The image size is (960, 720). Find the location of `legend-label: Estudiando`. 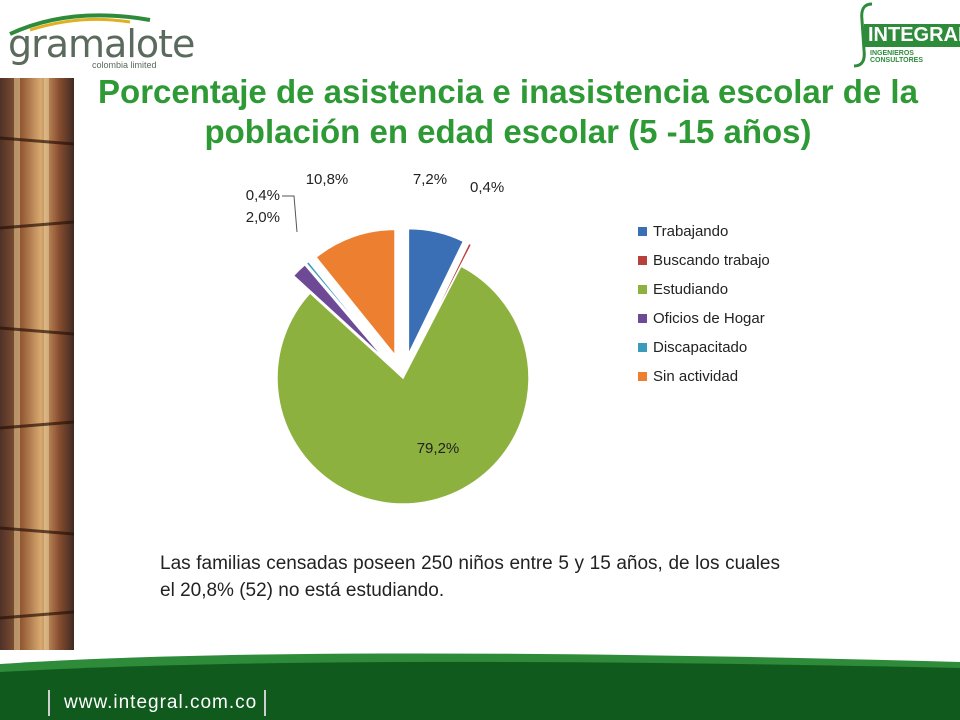

legend-label: Estudiando is located at coordinates (690, 289).